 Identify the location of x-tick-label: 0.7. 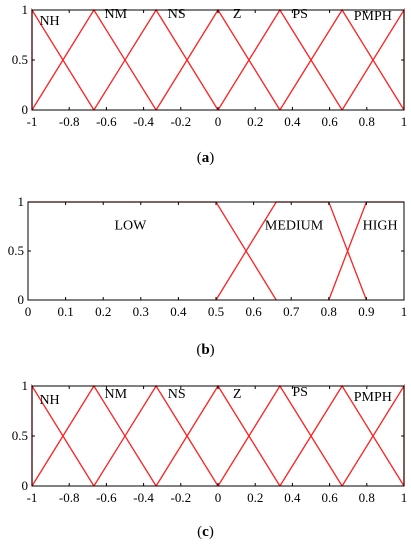
(291, 311).